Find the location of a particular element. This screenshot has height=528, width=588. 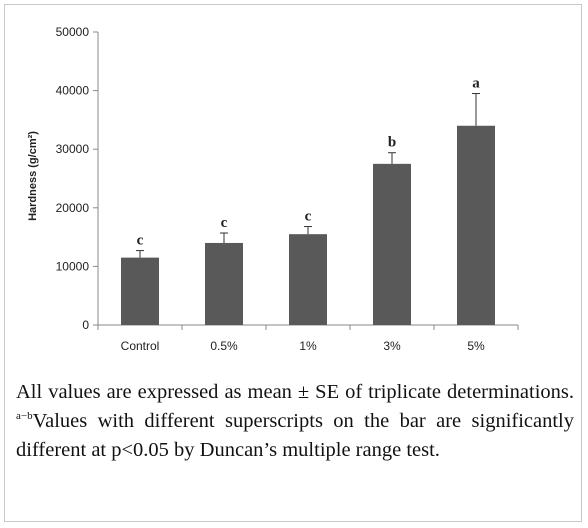

x-tick-label: 3% is located at coordinates (392, 346).